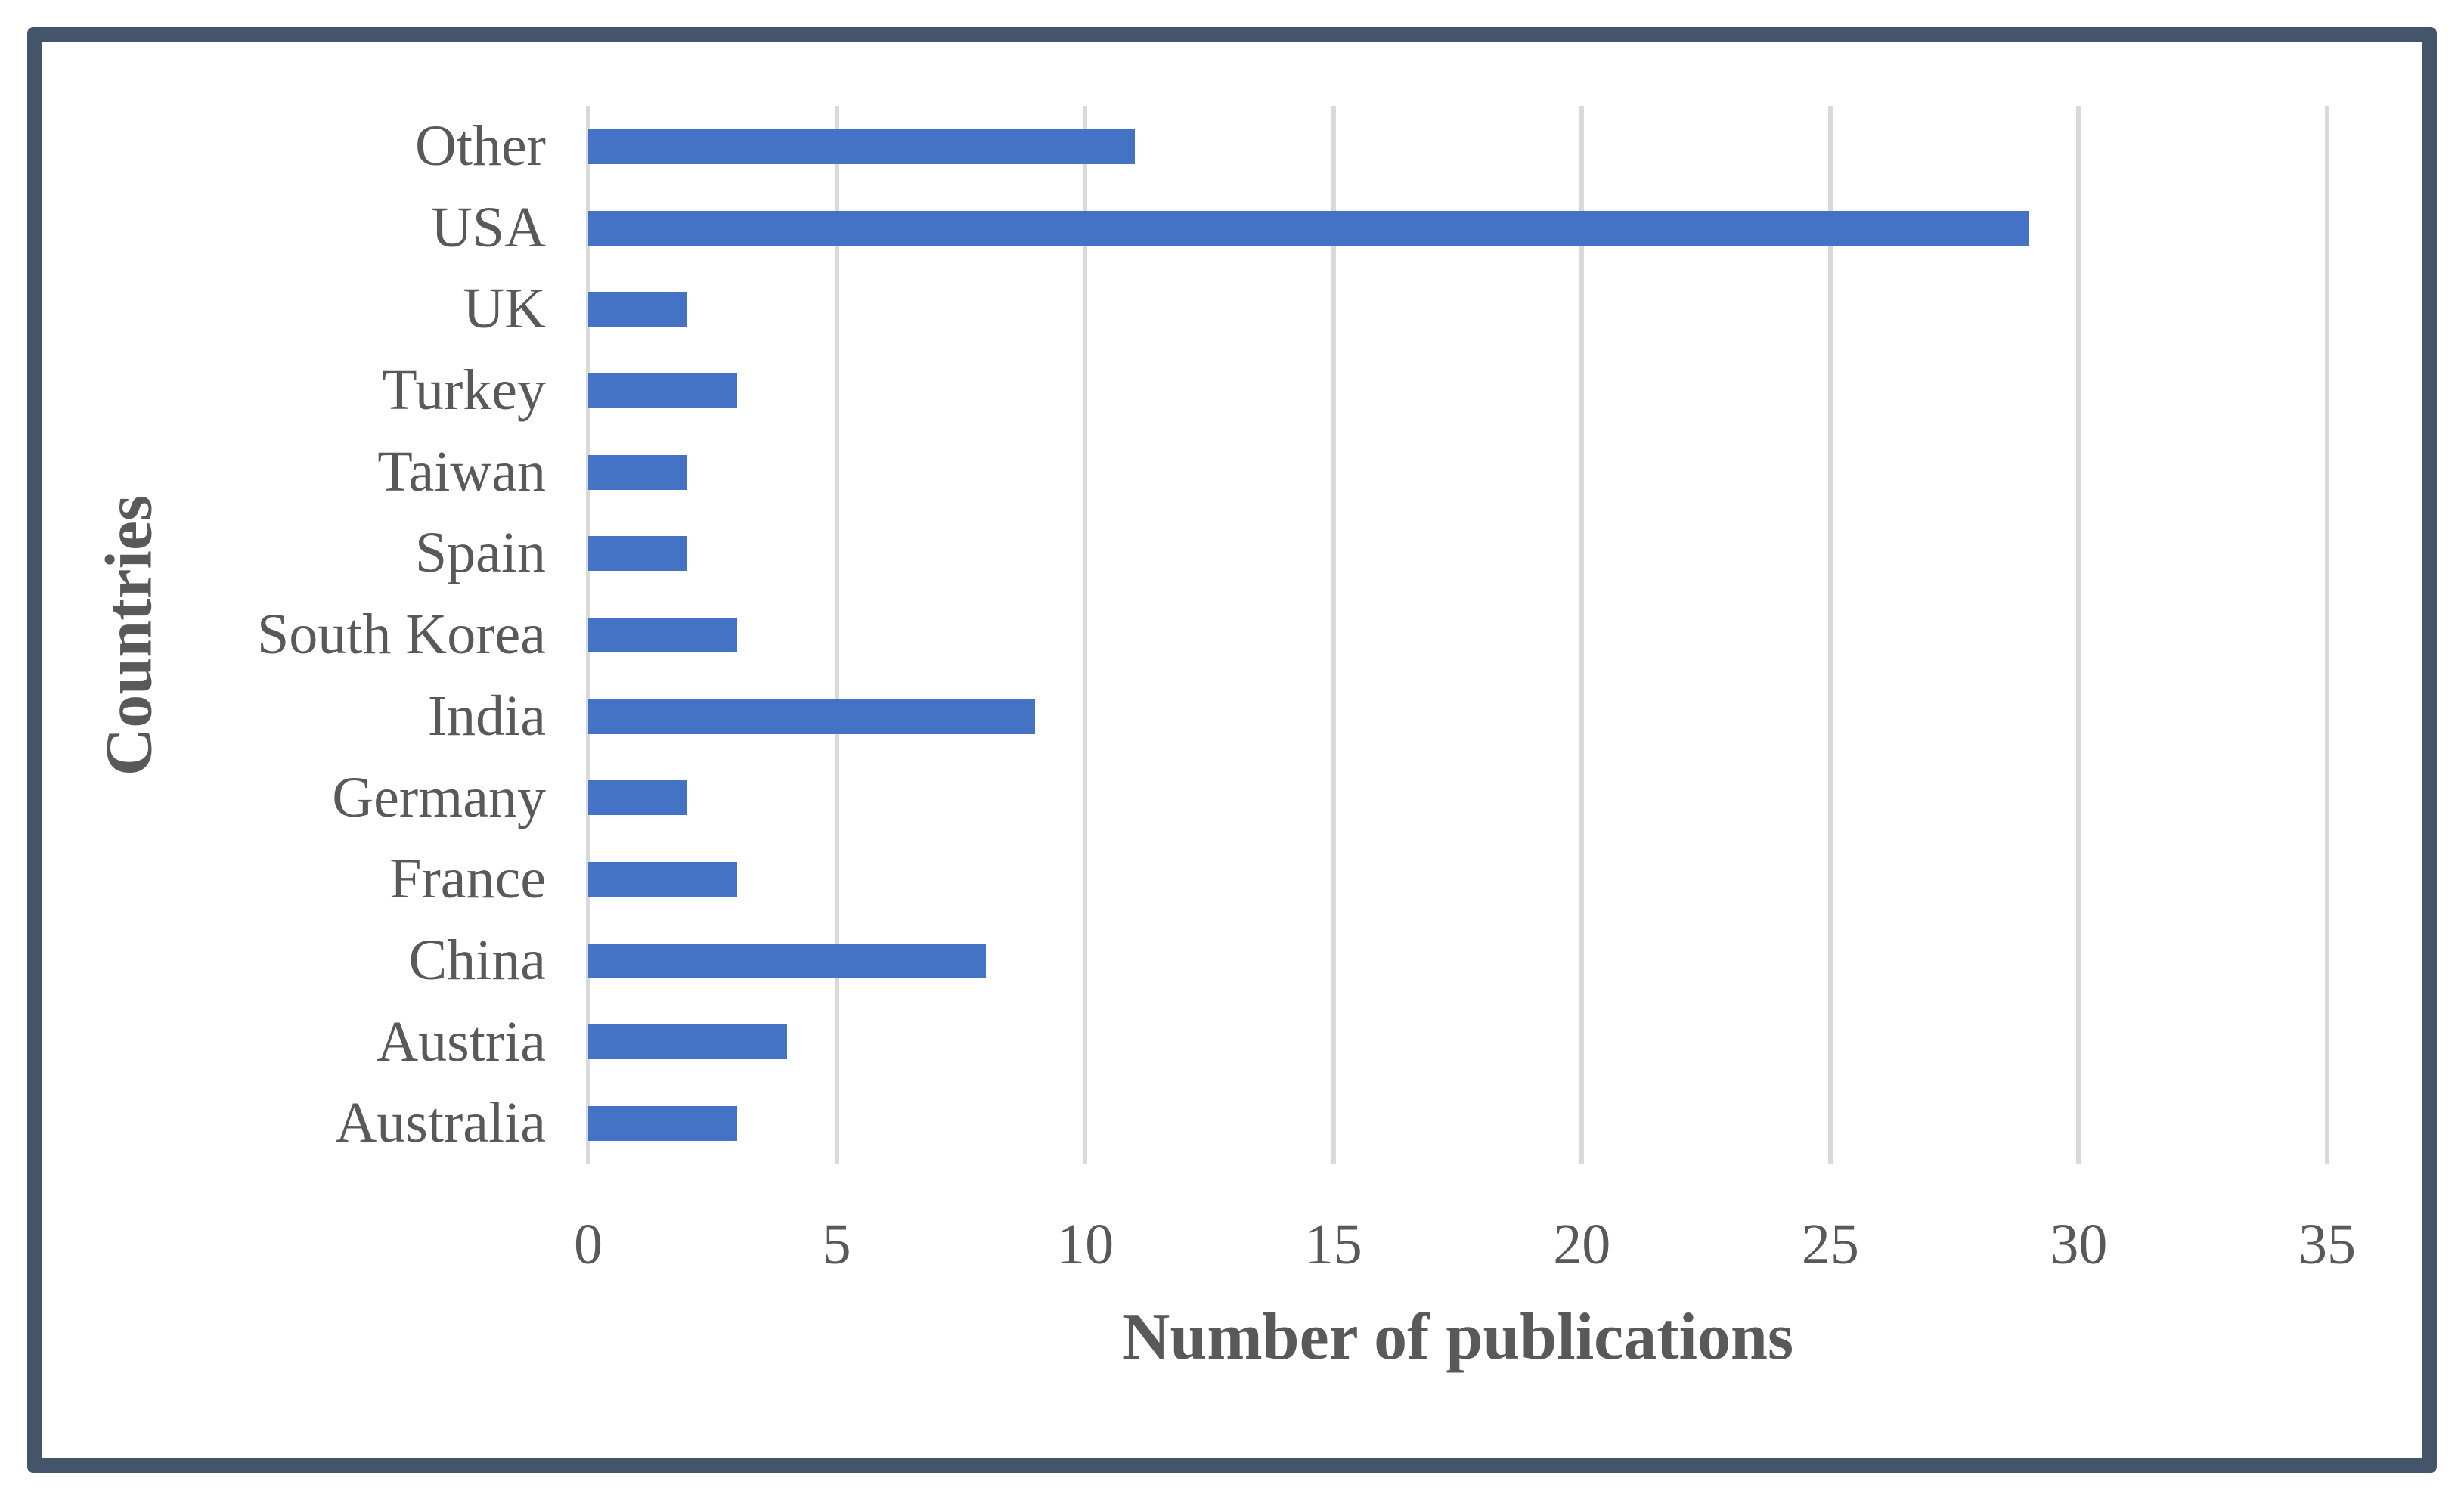 This screenshot has height=1500, width=2464. Describe the element at coordinates (461, 472) in the screenshot. I see `category-label-taiwan: Taiwan` at that location.